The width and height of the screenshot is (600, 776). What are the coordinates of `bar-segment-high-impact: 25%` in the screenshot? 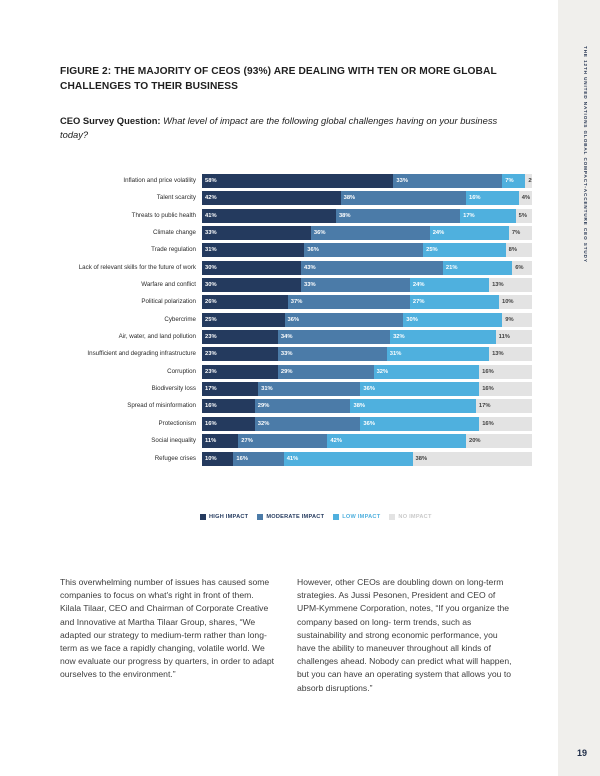 It's located at (243, 319).